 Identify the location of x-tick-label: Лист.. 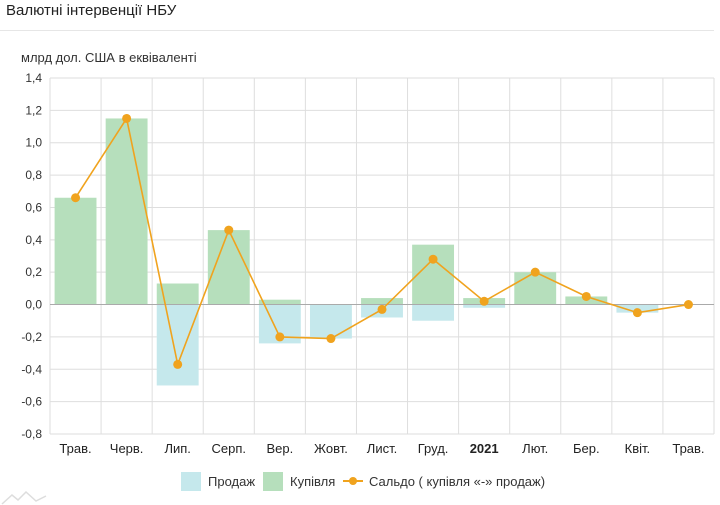
(382, 448).